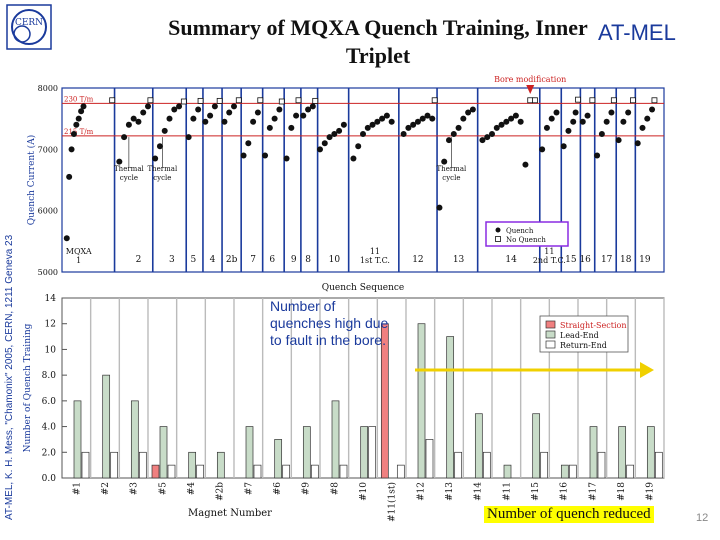 This screenshot has height=540, width=720. Describe the element at coordinates (49, 428) in the screenshot. I see `y-tick-label: 4.0` at that location.